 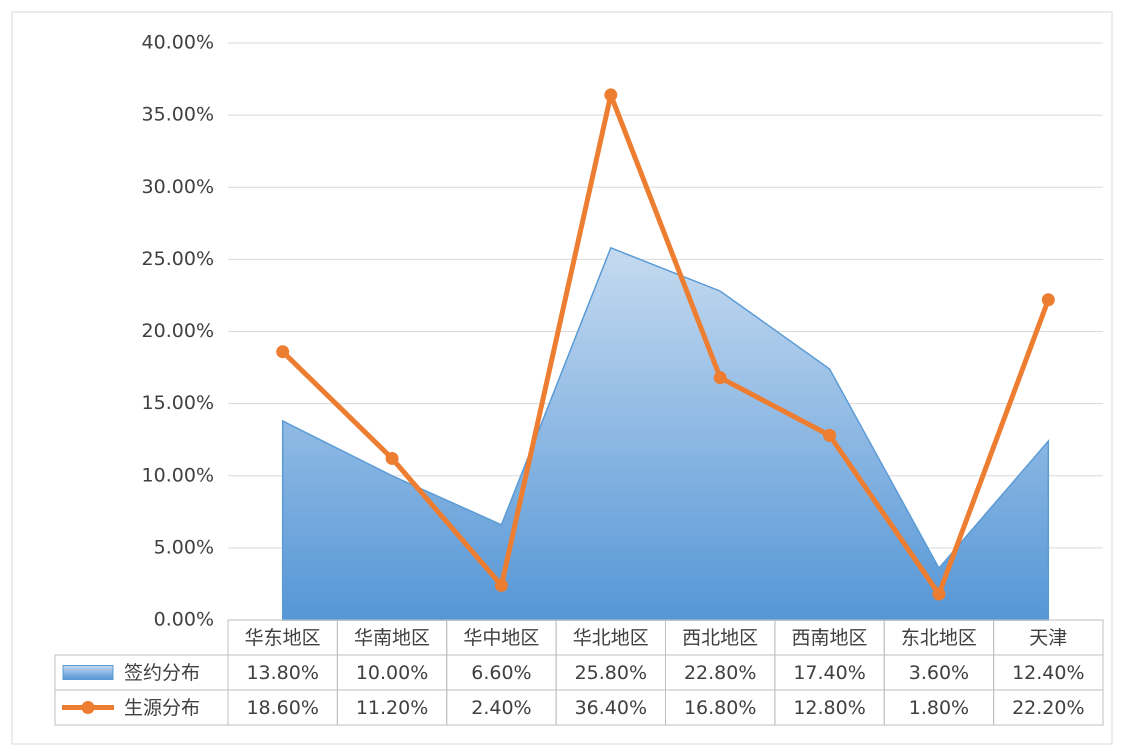 I want to click on value-label: 22.20%, so click(x=1048, y=708).